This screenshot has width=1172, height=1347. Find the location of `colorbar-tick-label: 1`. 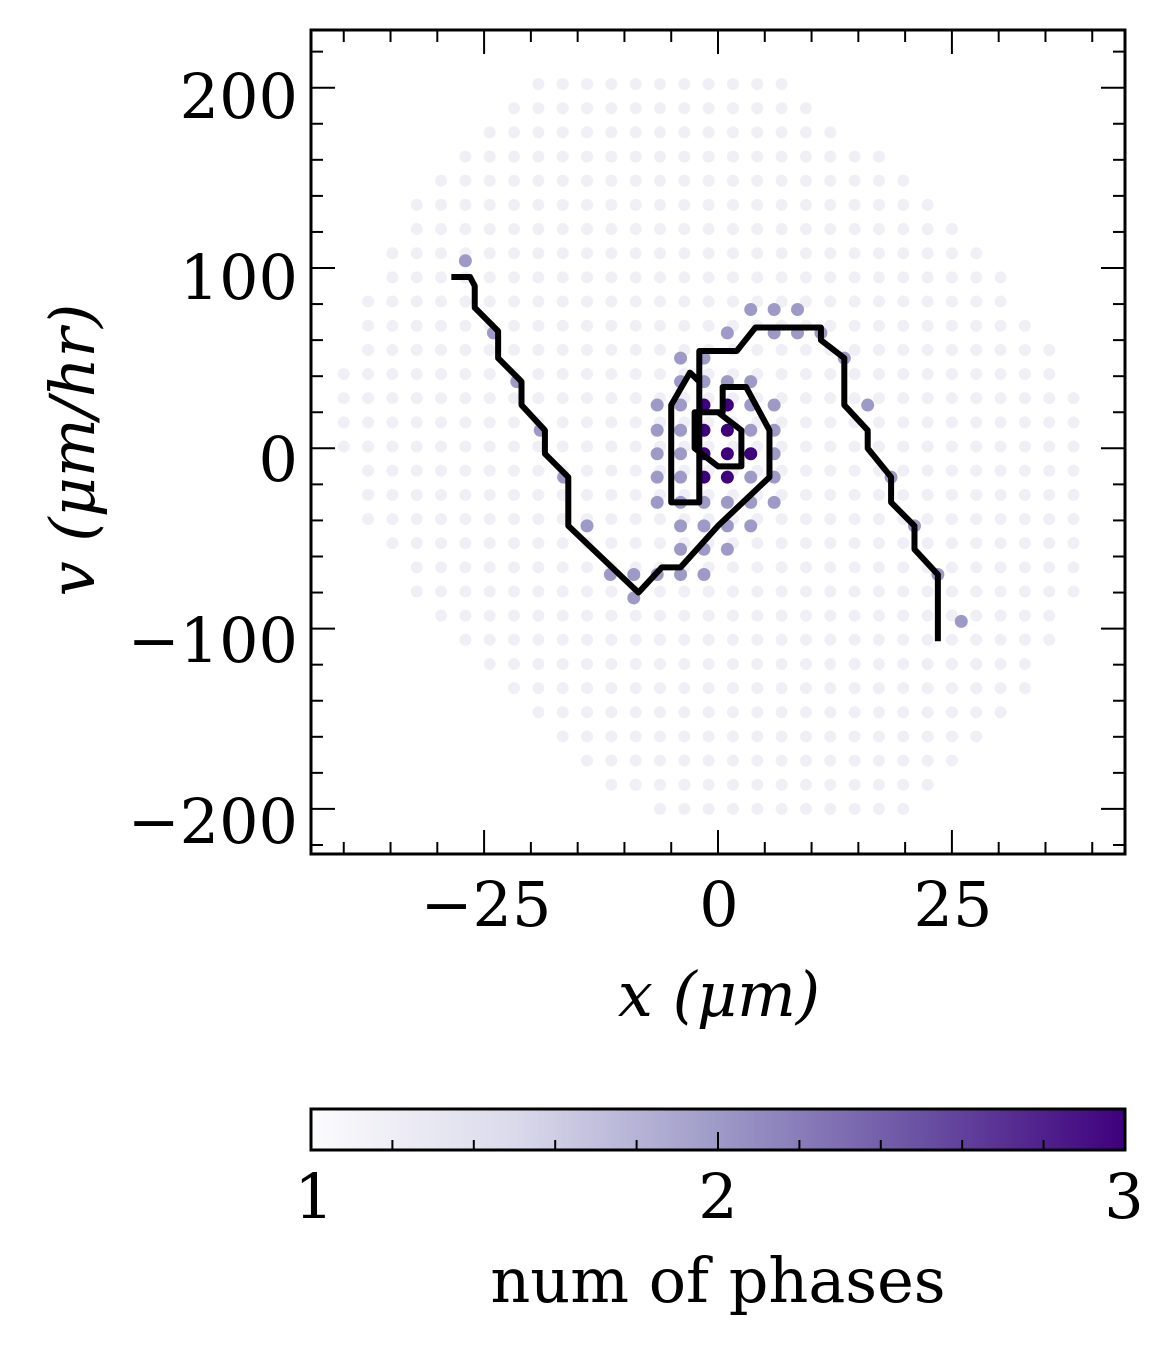

colorbar-tick-label: 1 is located at coordinates (313, 1196).